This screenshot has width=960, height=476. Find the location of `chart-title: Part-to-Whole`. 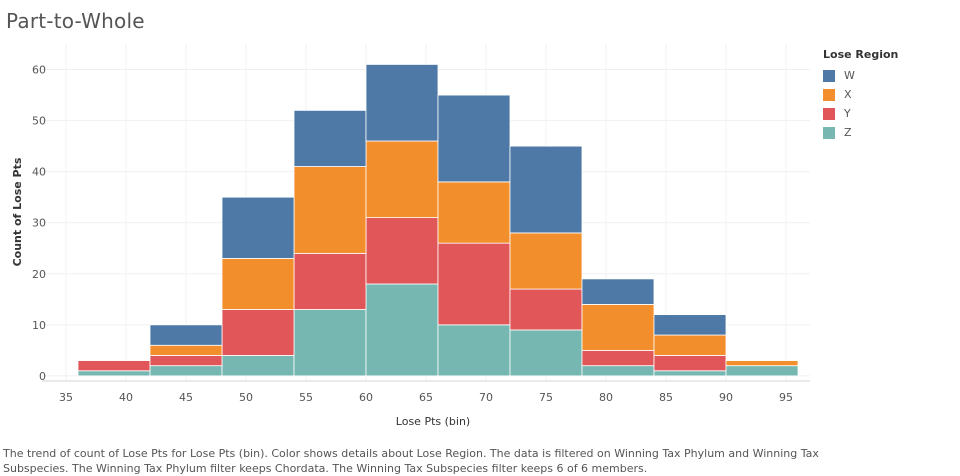

chart-title: Part-to-Whole is located at coordinates (75, 21).